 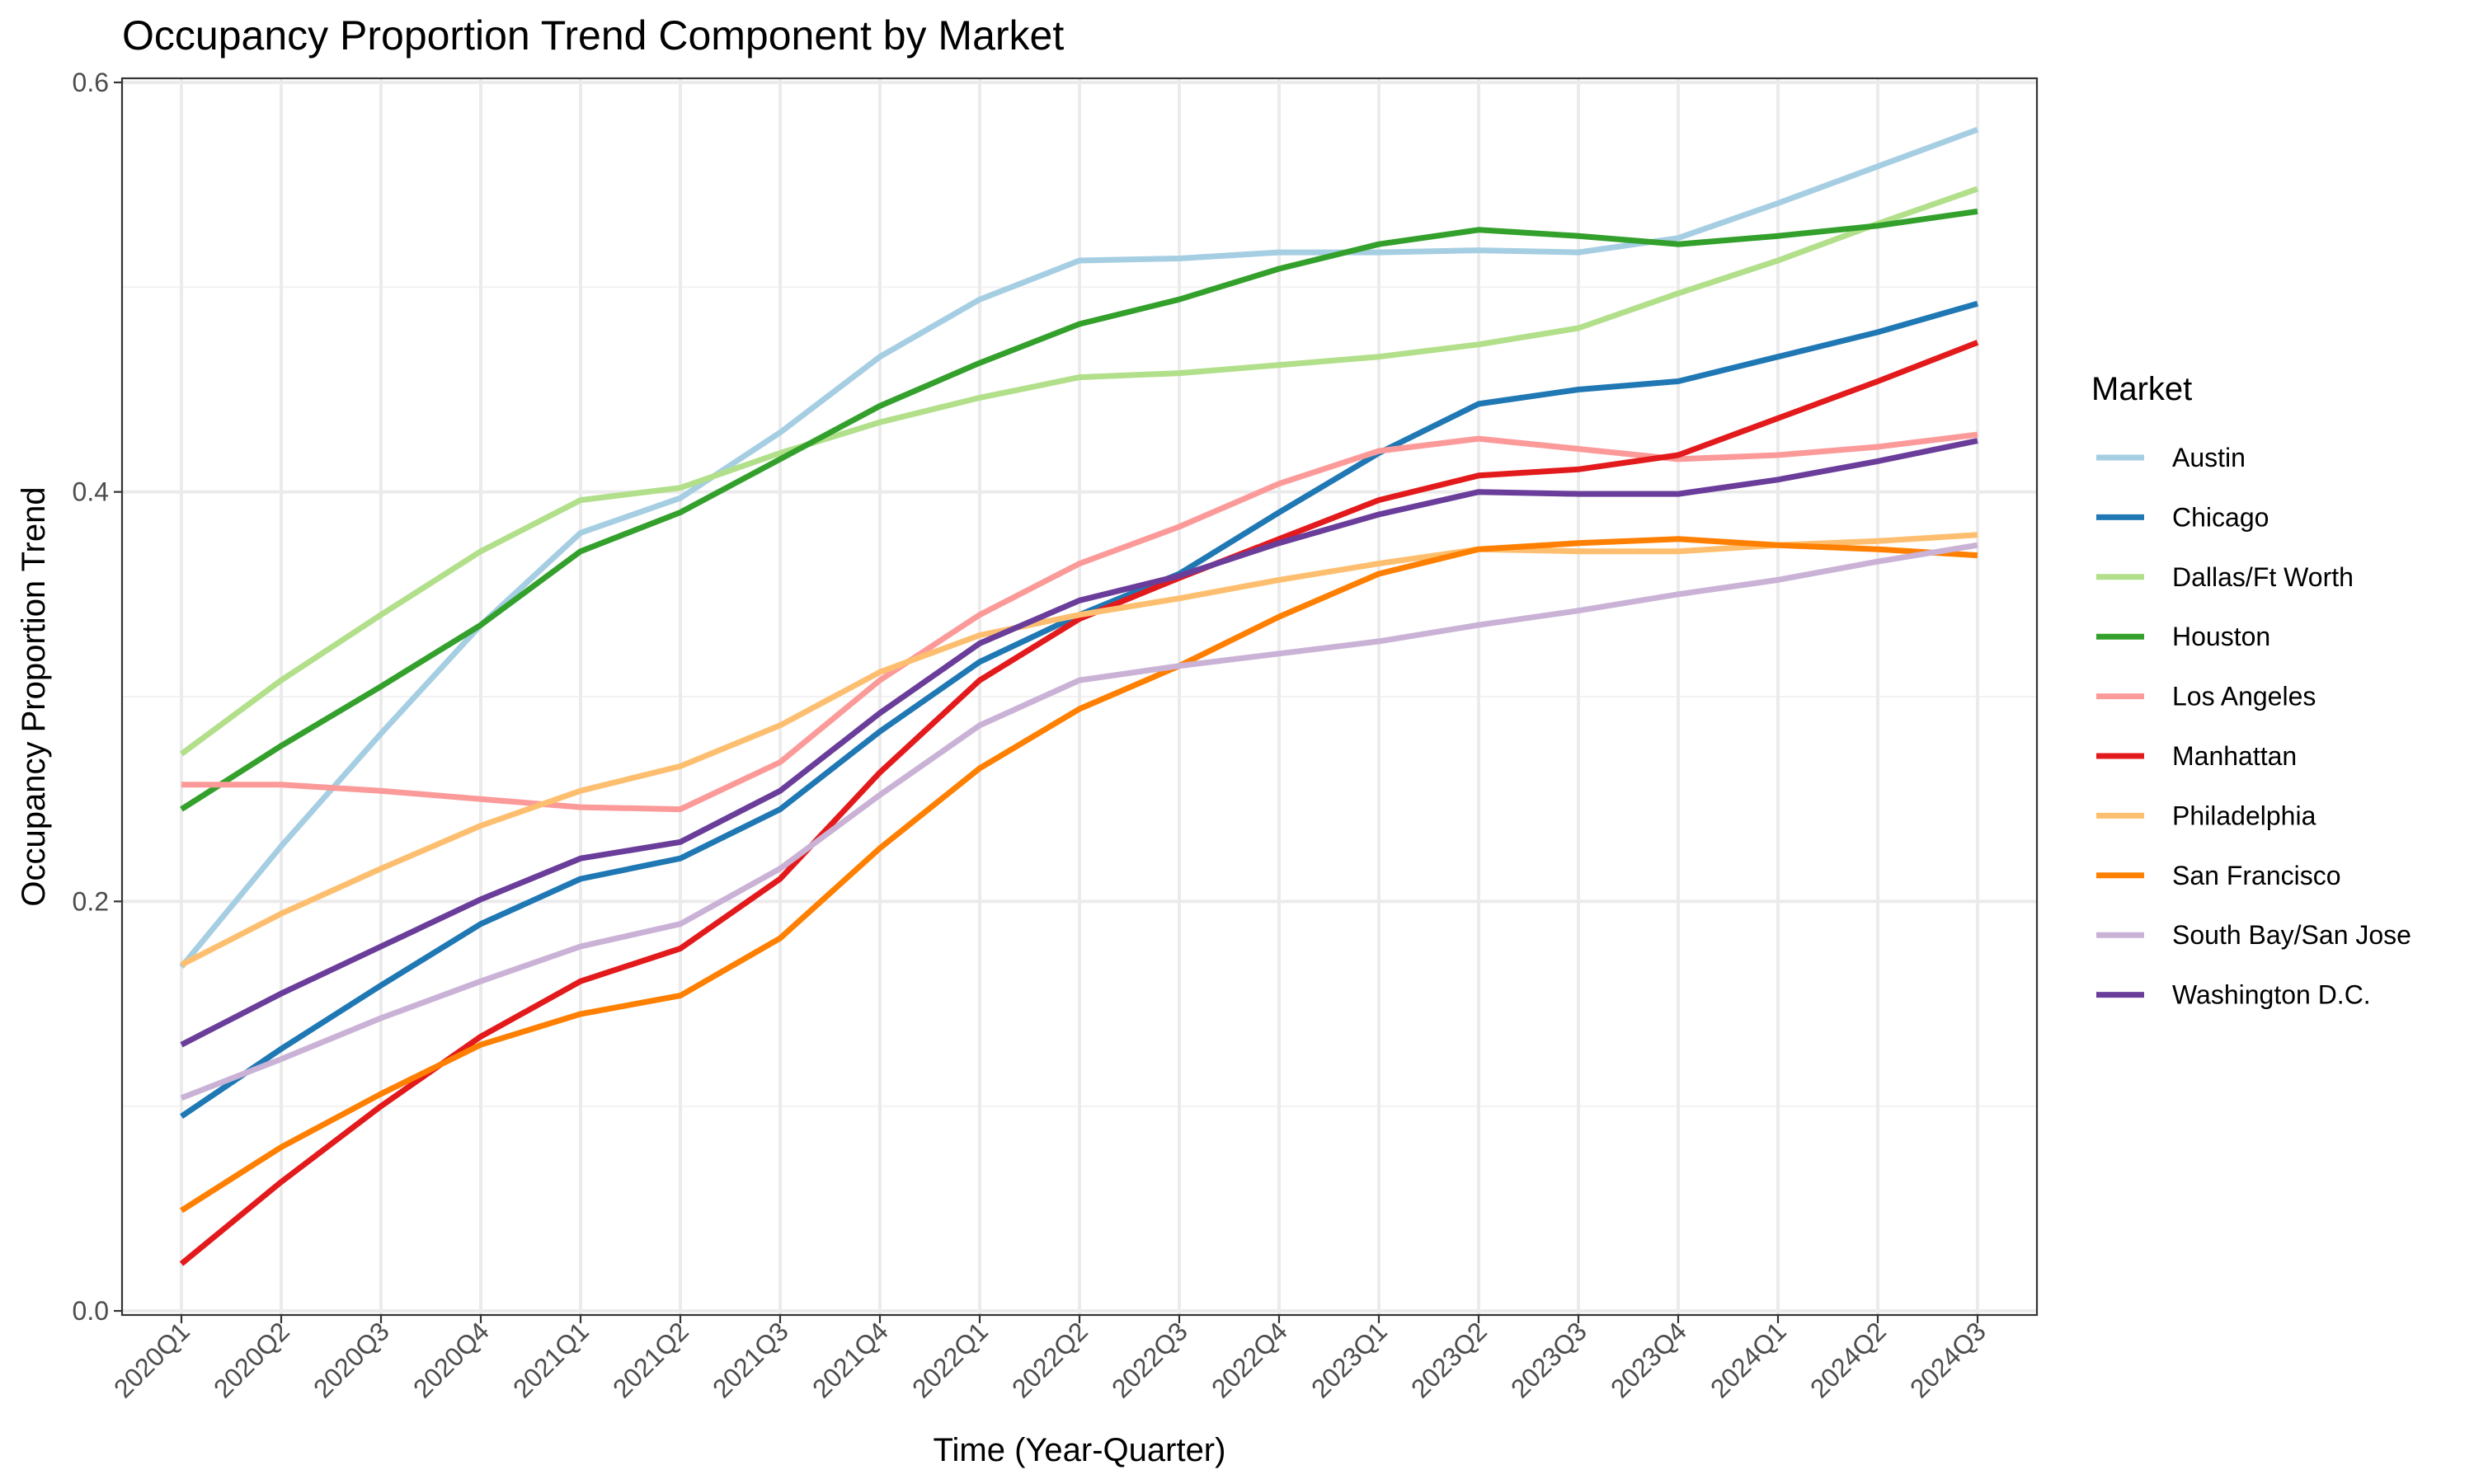 What do you see at coordinates (2244, 696) in the screenshot?
I see `legend-label: Los Angeles` at bounding box center [2244, 696].